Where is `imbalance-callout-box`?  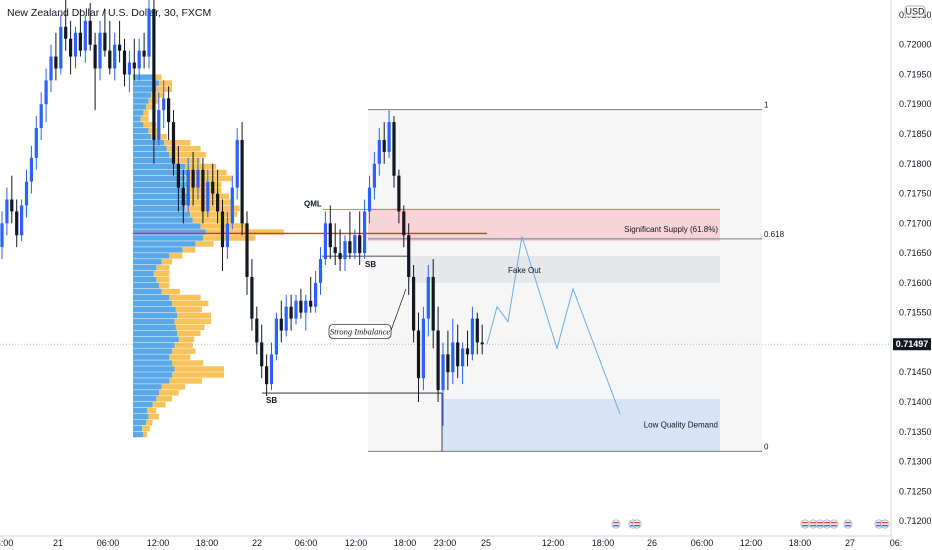 imbalance-callout-box is located at coordinates (360, 331).